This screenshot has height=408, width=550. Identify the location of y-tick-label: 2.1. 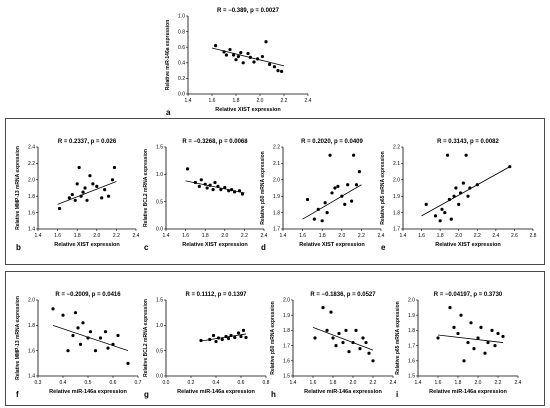
(396, 164).